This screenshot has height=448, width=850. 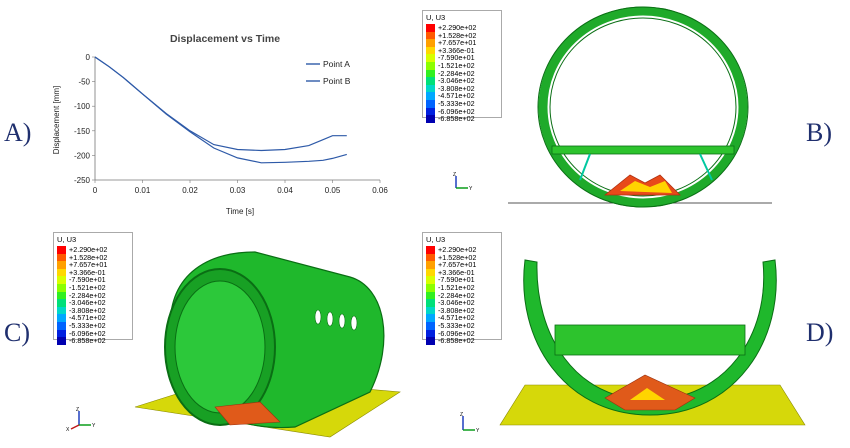 What do you see at coordinates (336, 64) in the screenshot?
I see `legend-label: Point A` at bounding box center [336, 64].